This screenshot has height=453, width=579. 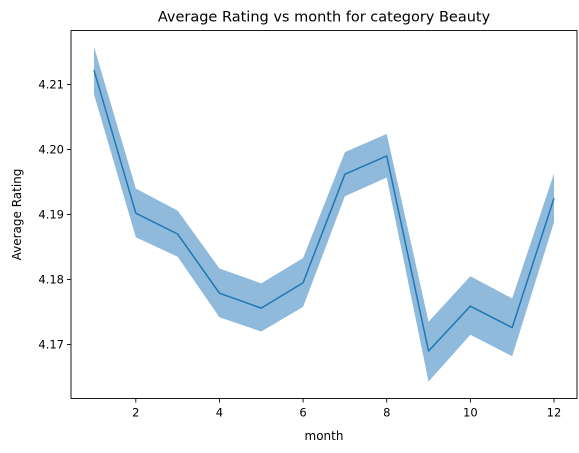 I want to click on x-tick-label: 4, so click(x=219, y=413).